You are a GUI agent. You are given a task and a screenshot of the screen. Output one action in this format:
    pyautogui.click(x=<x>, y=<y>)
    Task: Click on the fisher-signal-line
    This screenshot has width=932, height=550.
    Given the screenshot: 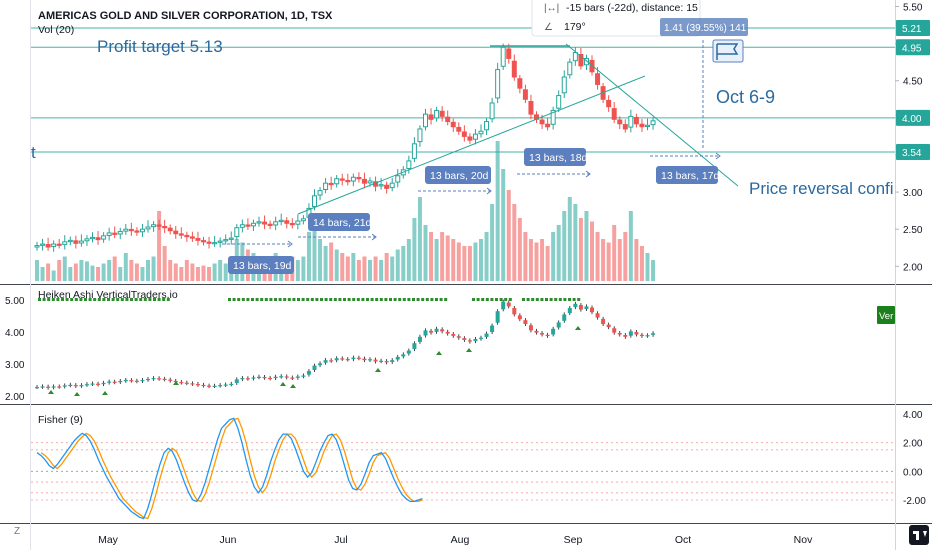 What is the action you would take?
    pyautogui.click(x=231, y=468)
    